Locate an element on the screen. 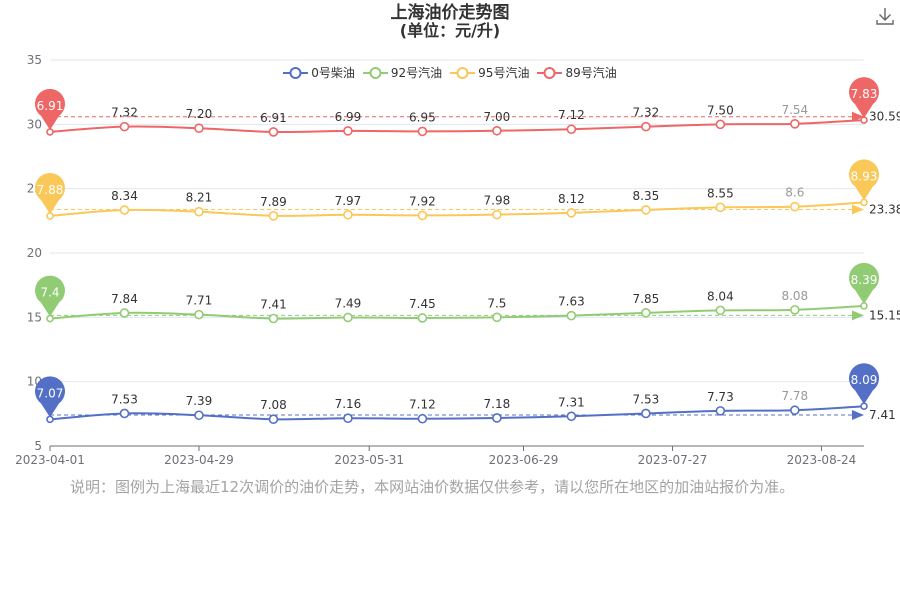 The width and height of the screenshot is (900, 600). legend: 0号柴油 92号汽油 95号汽油 89号汽油 is located at coordinates (450, 73).